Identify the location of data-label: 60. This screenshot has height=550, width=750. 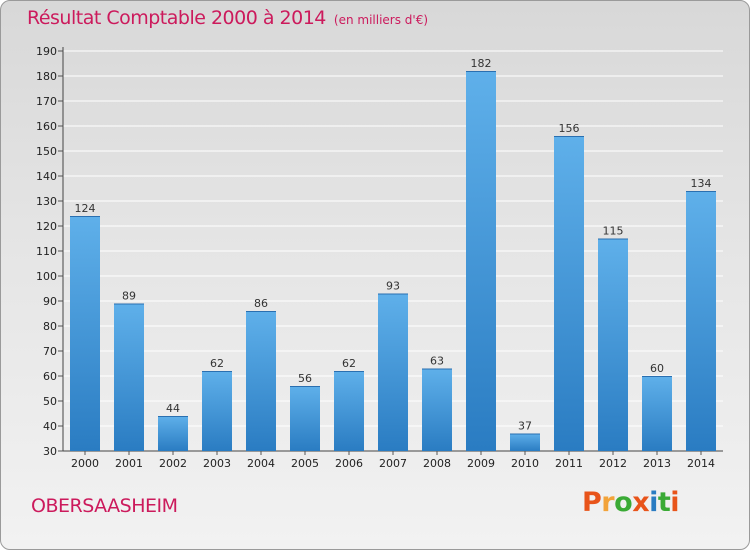
(657, 368).